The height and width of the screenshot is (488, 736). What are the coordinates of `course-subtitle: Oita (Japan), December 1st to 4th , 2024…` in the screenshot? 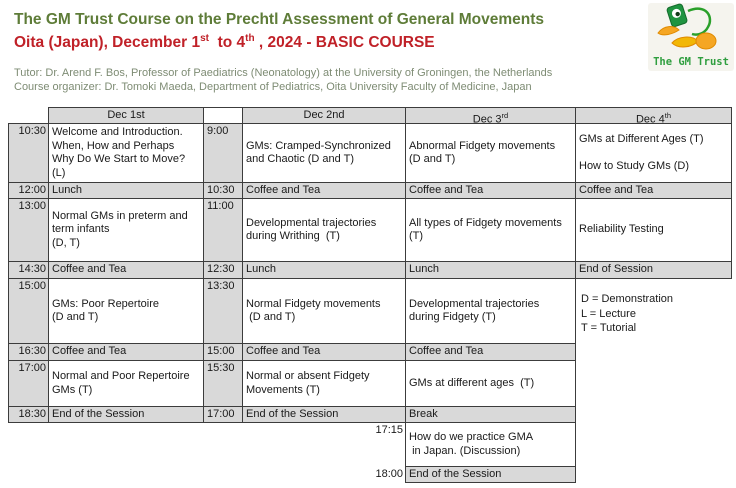 It's located at (224, 42).